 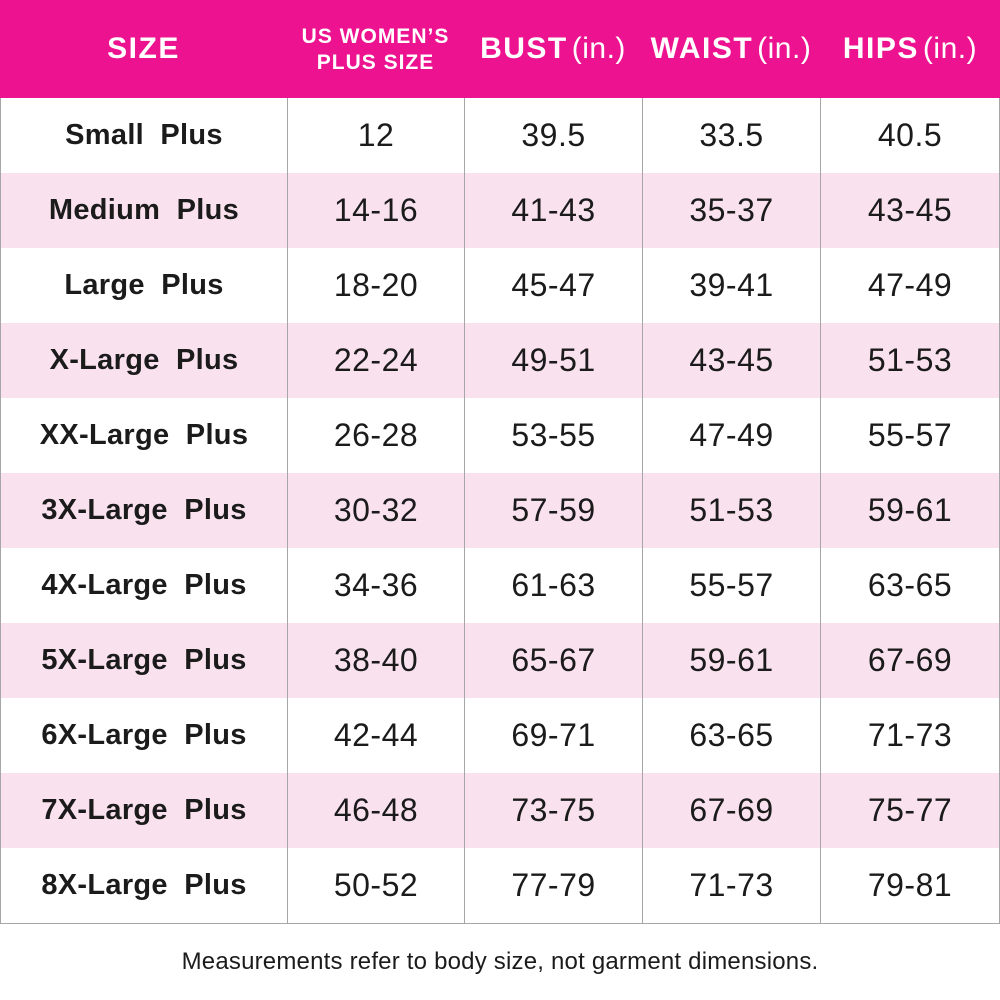 I want to click on table-row: 7X-Large Plus 46-48 73-75 67-69 75-77, so click(x=500, y=810).